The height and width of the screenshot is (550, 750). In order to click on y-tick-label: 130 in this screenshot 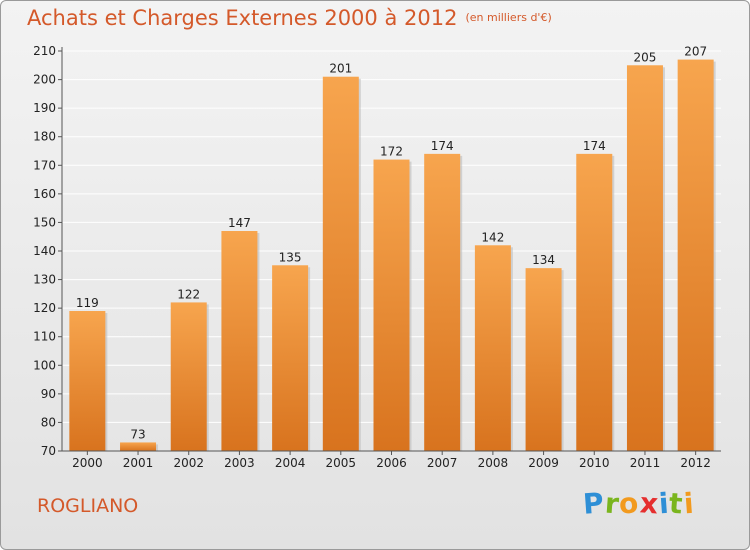, I will do `click(44, 280)`.